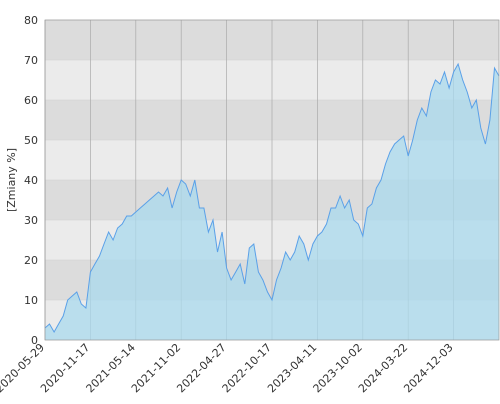 The height and width of the screenshot is (404, 500). What do you see at coordinates (31, 260) in the screenshot?
I see `y-tick-label: 20` at bounding box center [31, 260].